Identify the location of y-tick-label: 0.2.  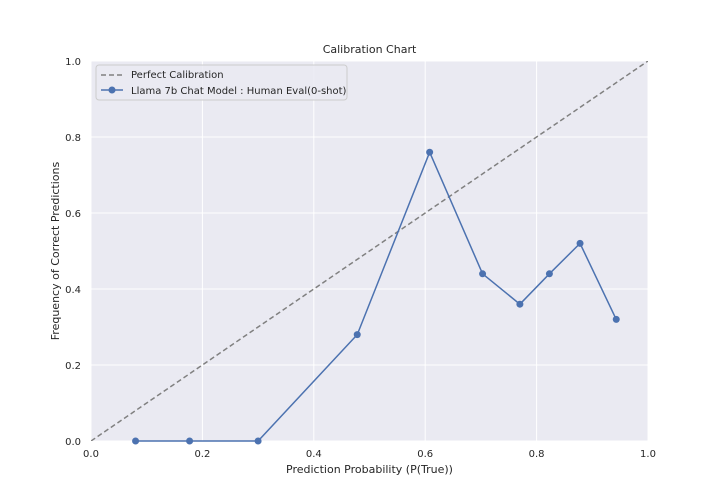
(73, 366).